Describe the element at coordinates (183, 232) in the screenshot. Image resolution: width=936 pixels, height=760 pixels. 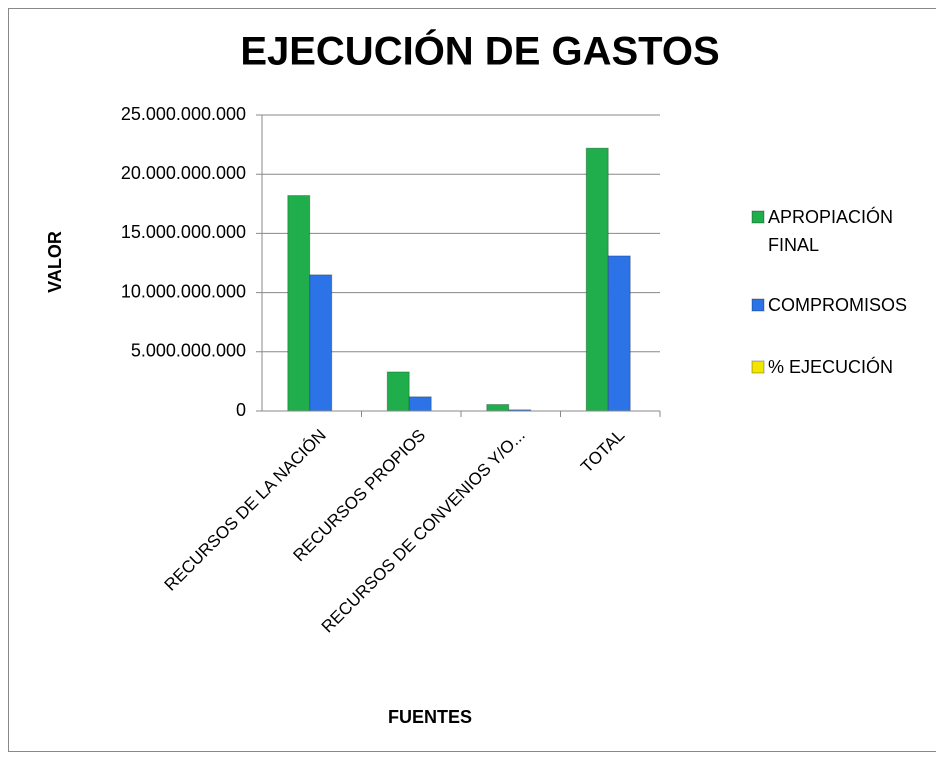
I see `y-tick-label: 15.000.000.000` at that location.